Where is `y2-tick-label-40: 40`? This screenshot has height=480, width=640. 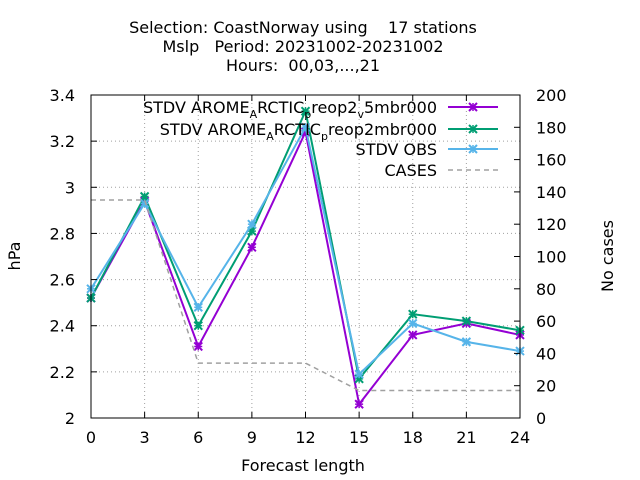 y2-tick-label-40: 40 is located at coordinates (546, 353).